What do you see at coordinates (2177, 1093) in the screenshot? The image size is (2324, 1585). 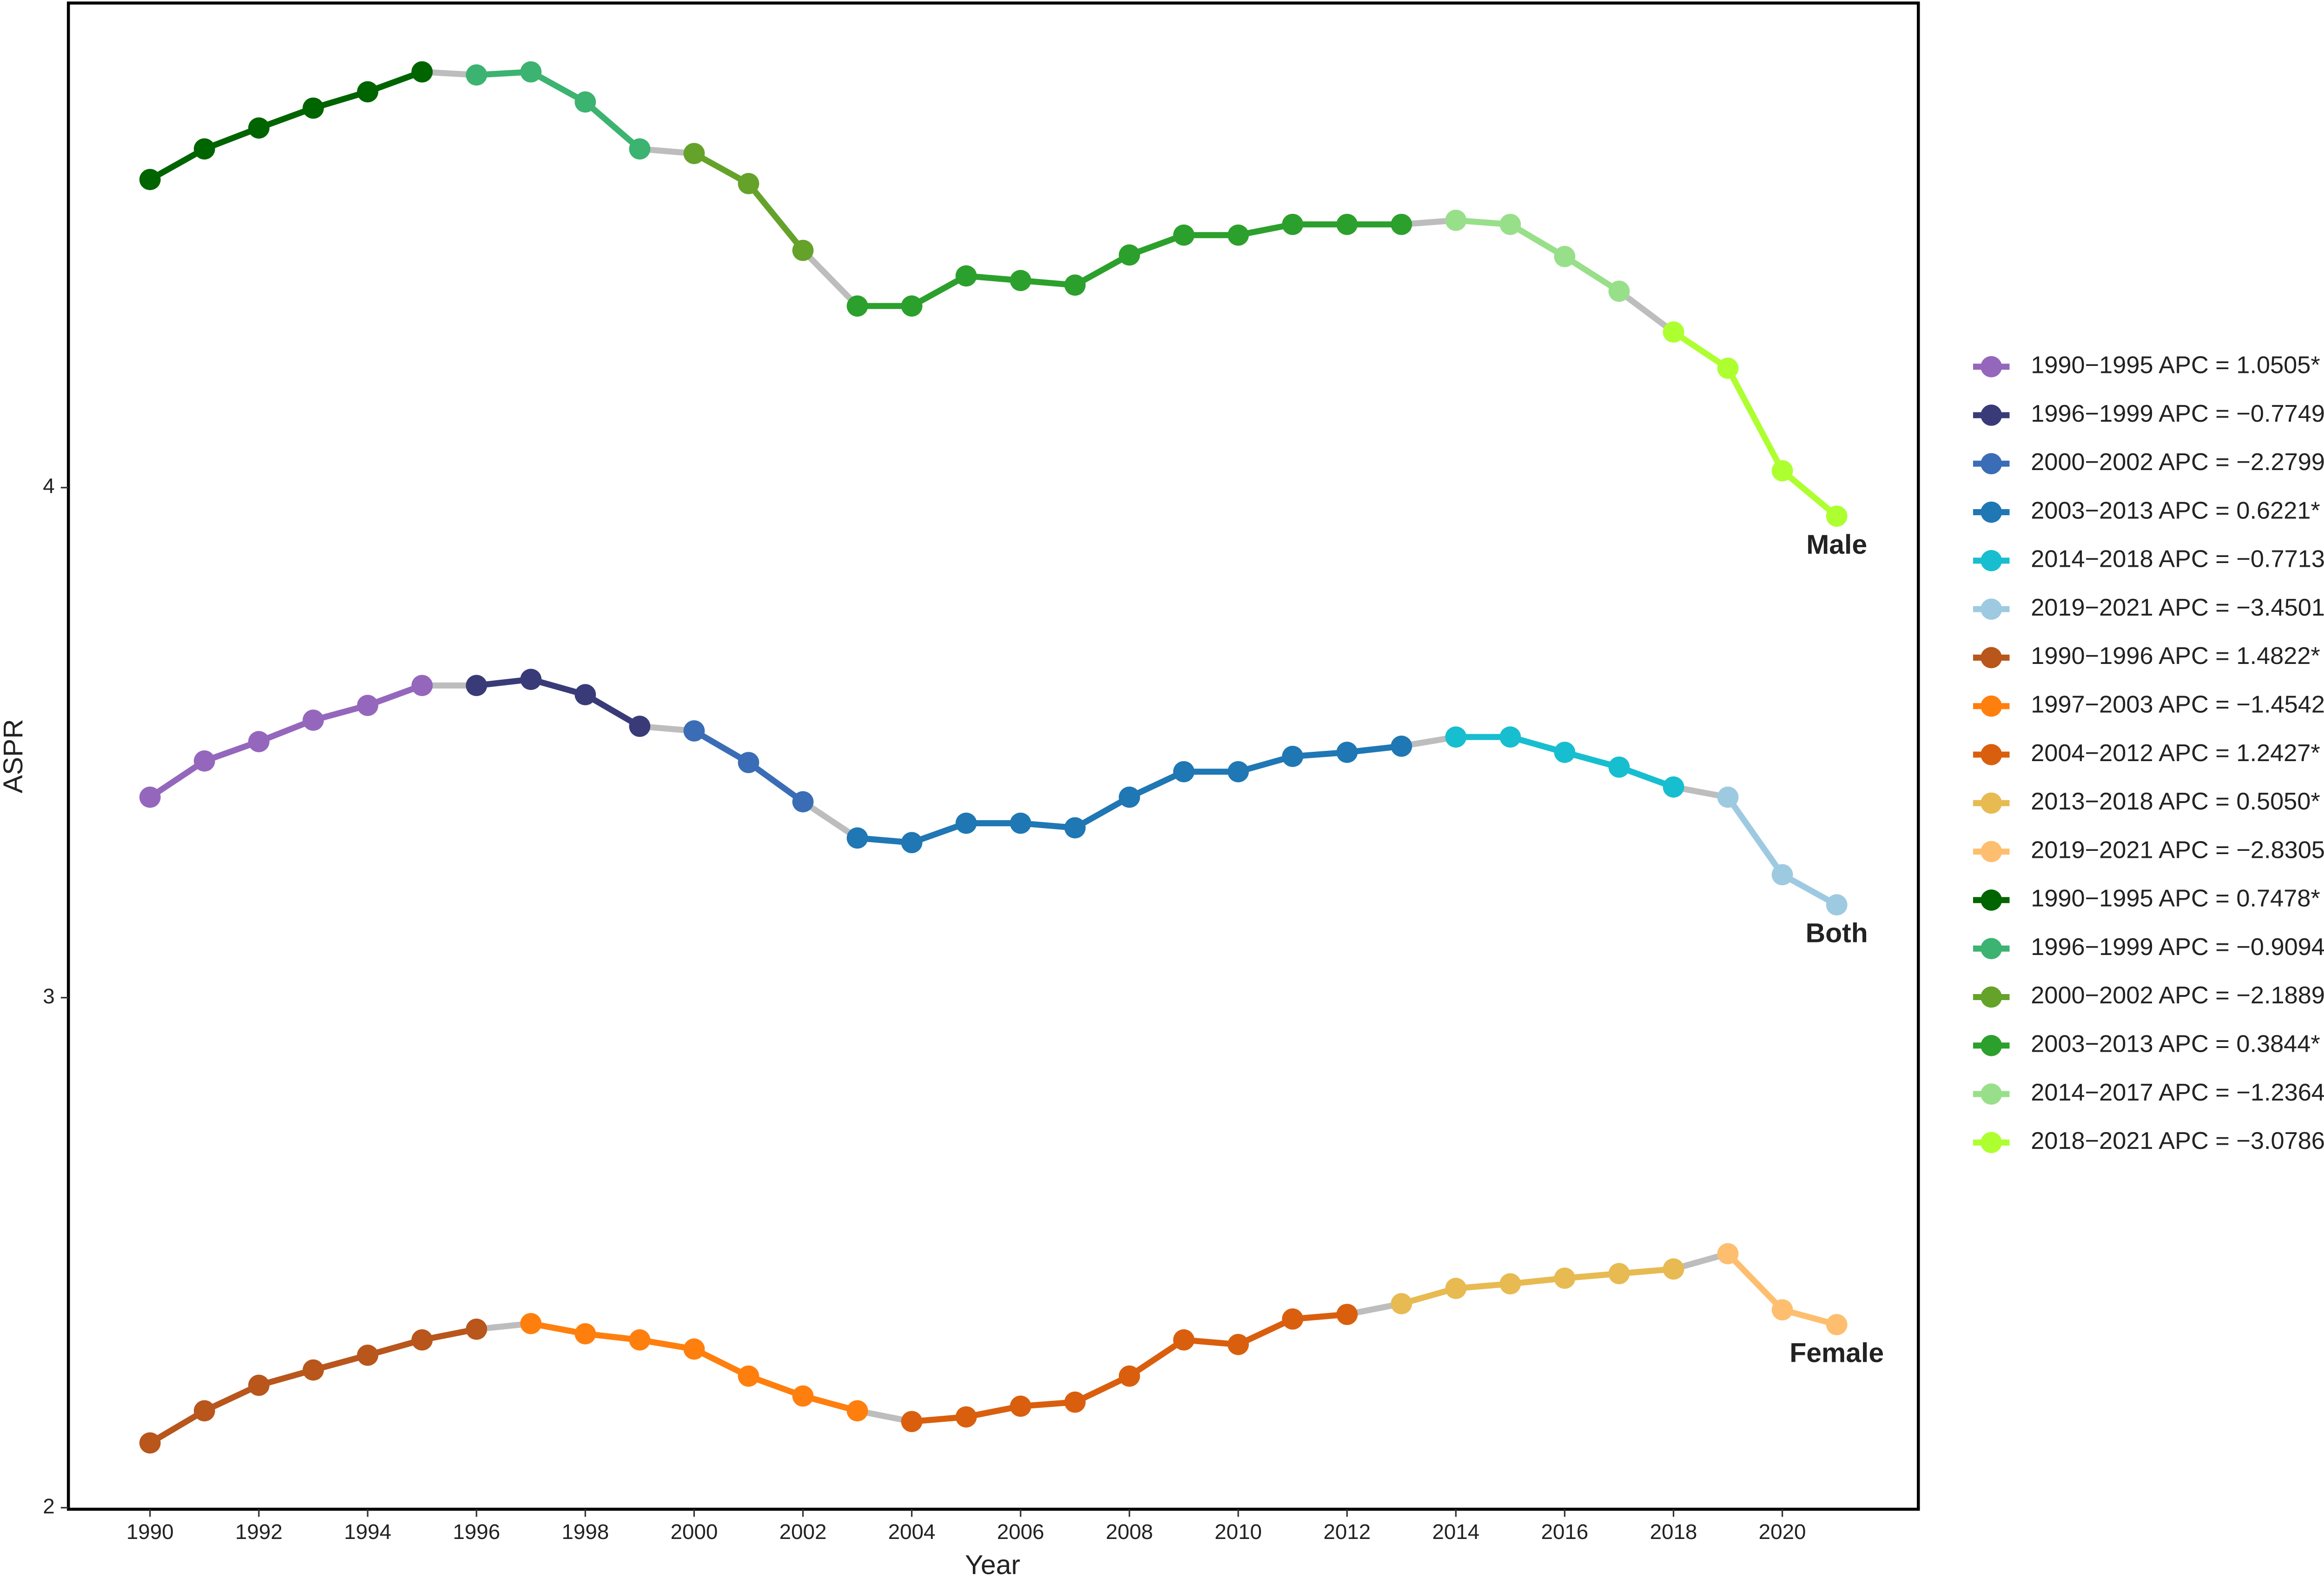 I see `legend-label: 2014−2017 APC = −1.2364*` at bounding box center [2177, 1093].